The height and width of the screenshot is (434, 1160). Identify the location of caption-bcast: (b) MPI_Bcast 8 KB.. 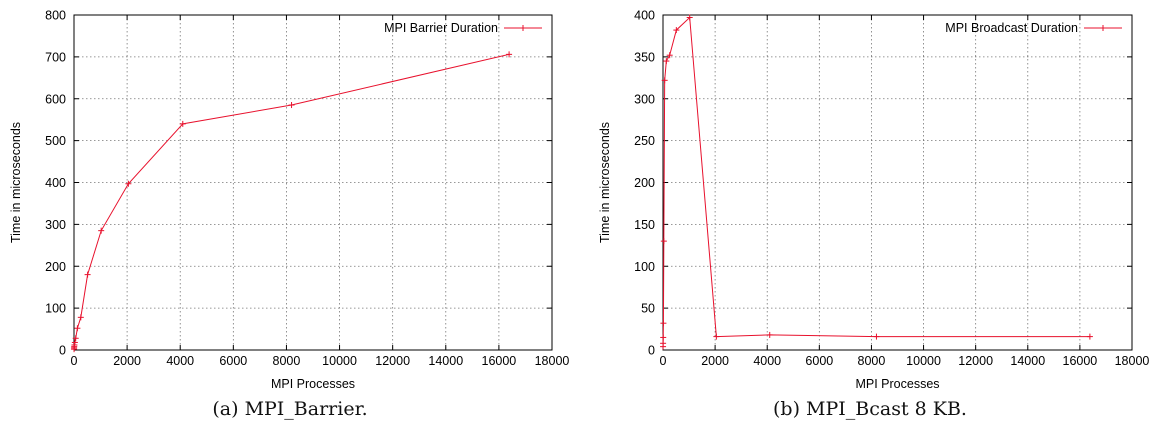
(870, 409).